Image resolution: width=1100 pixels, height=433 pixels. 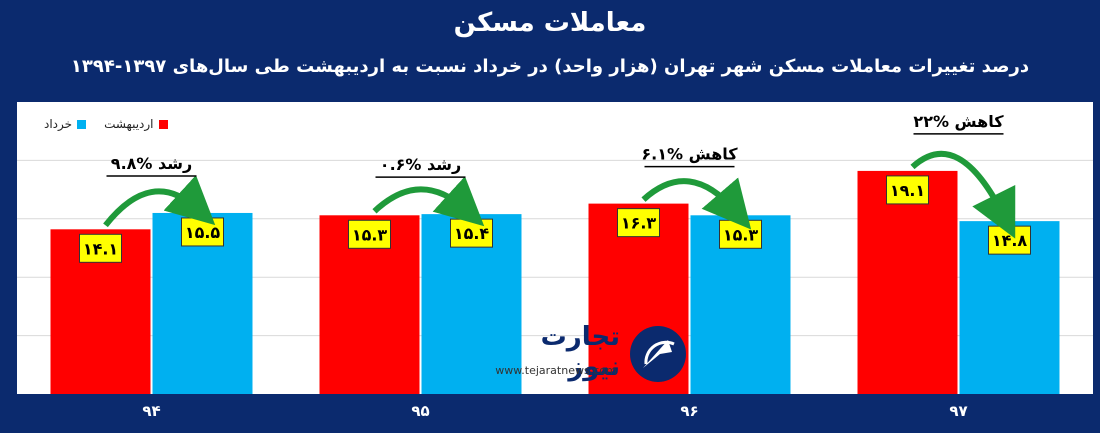 I want to click on x-tick-label: ۹۷, so click(x=958, y=411).